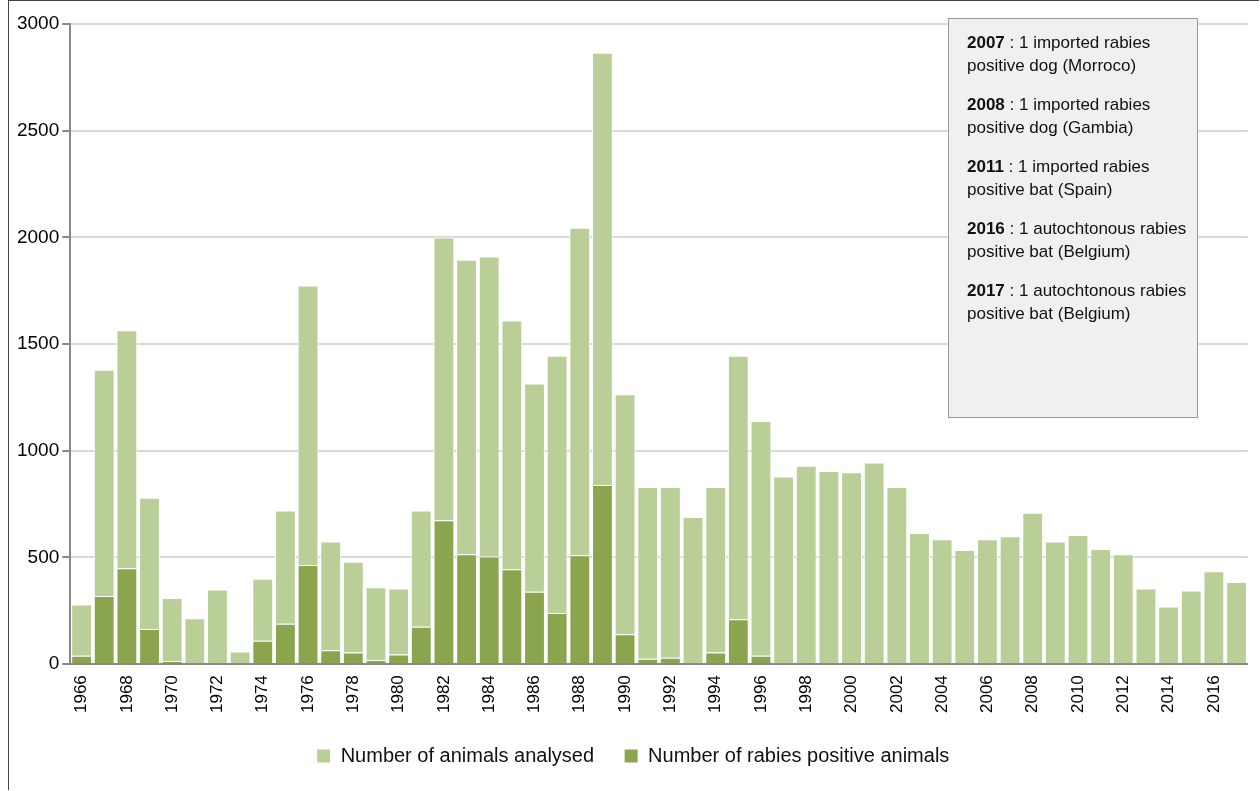 This screenshot has width=1260, height=791. I want to click on x-tick-label: 2010, so click(1077, 694).